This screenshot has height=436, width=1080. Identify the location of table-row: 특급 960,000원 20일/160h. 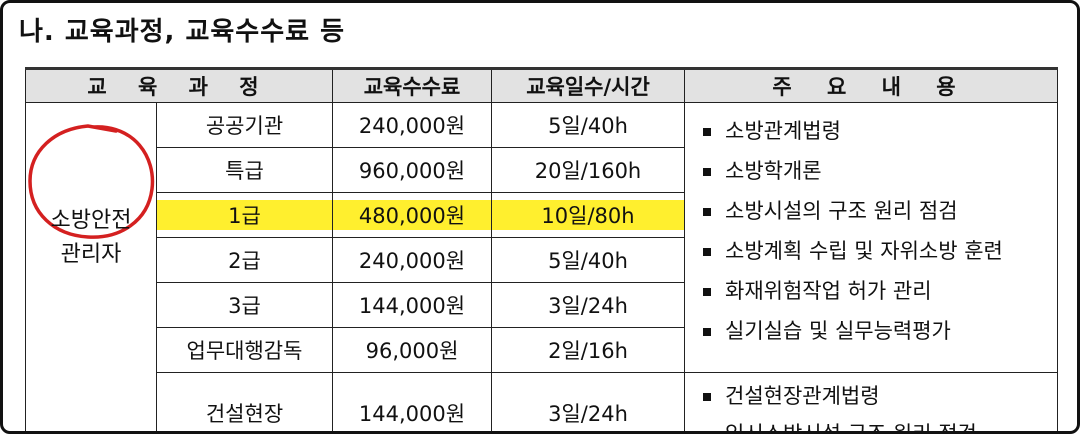
(542, 170).